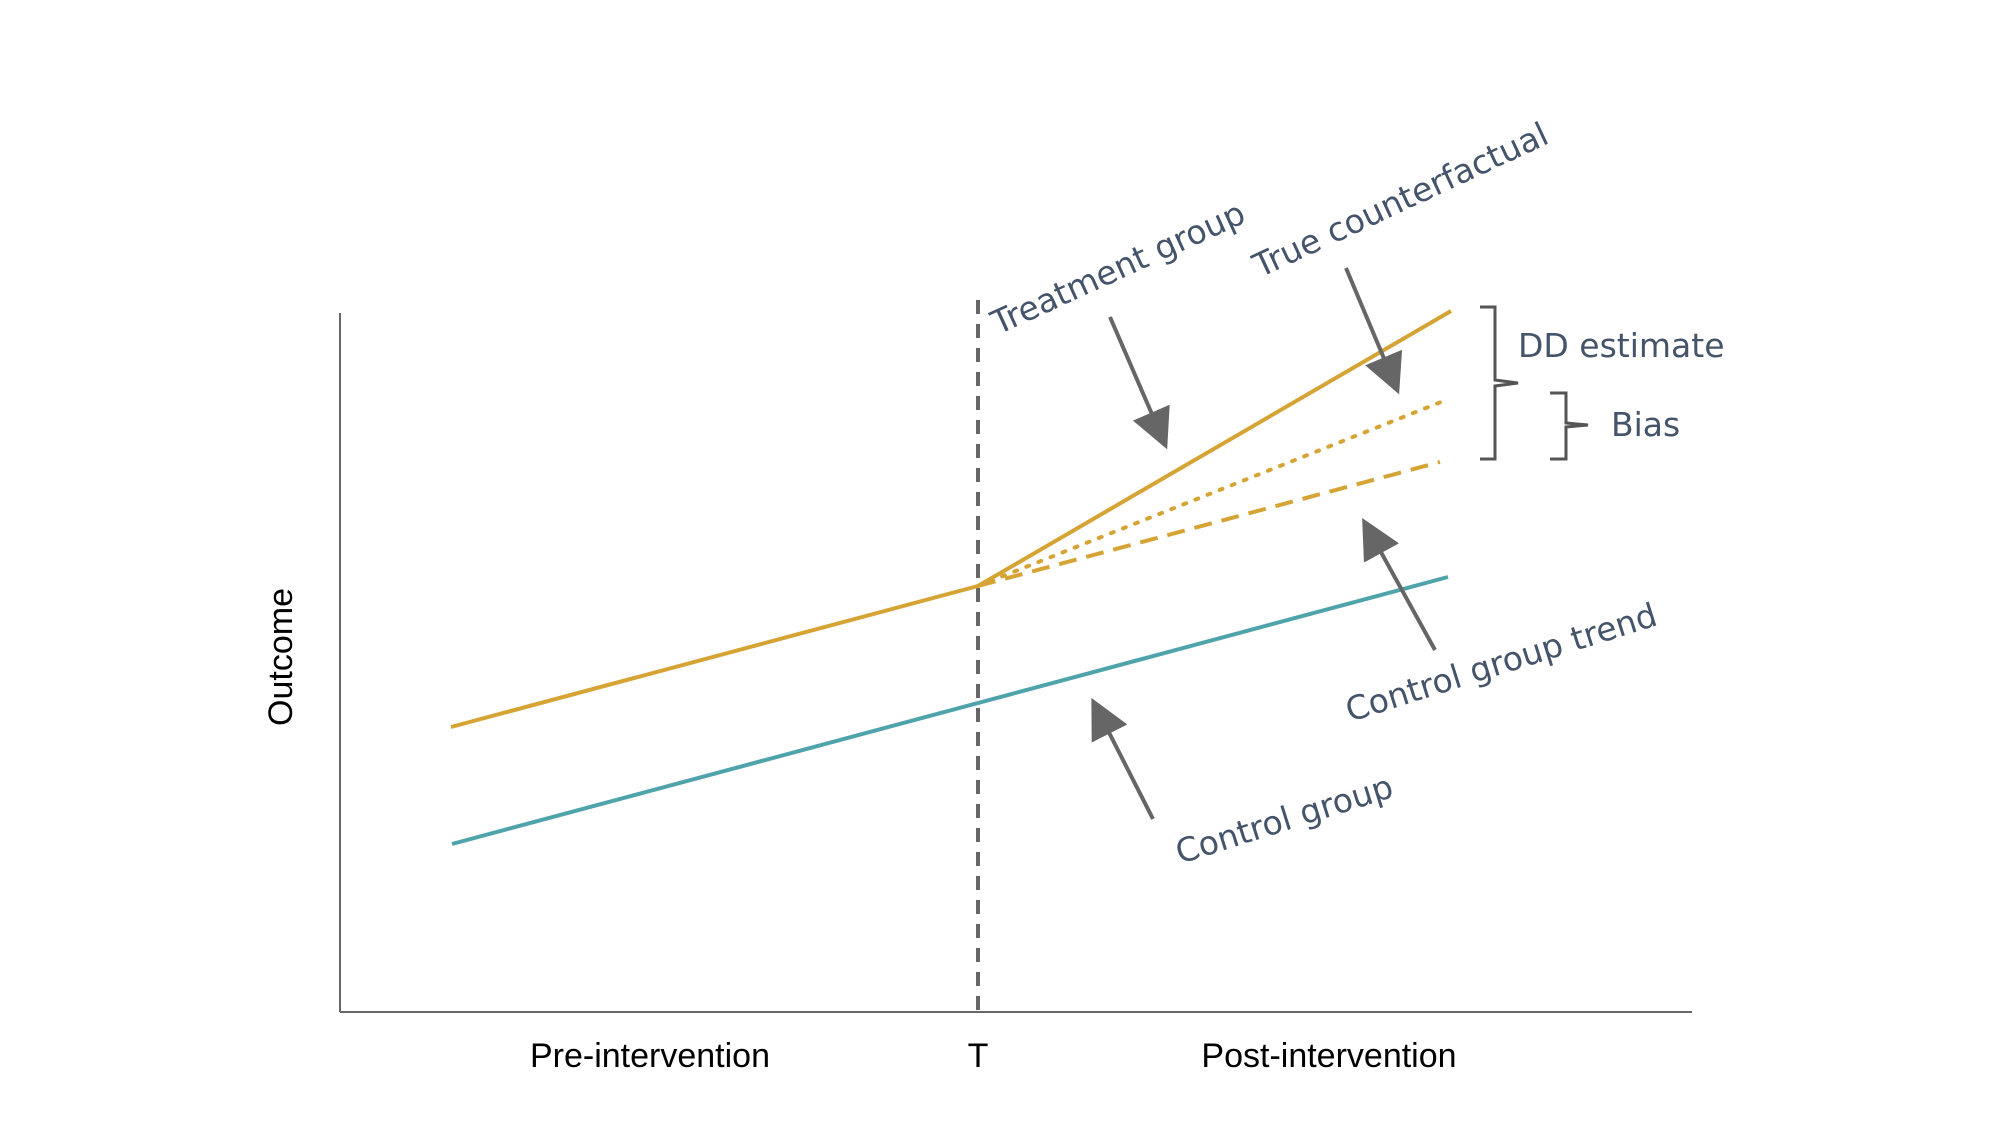 The height and width of the screenshot is (1125, 2000). I want to click on control-group-arrow, so click(1123, 758).